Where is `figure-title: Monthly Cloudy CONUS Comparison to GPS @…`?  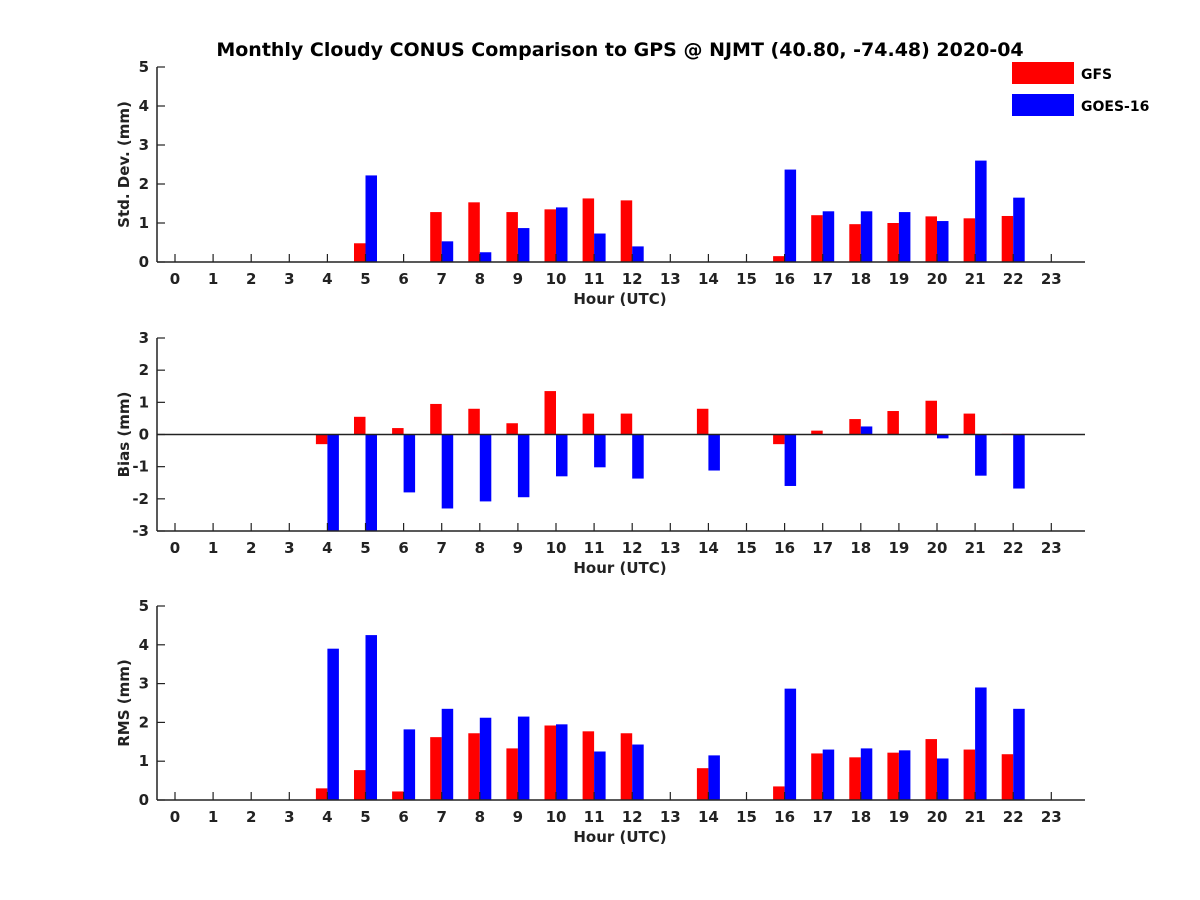
figure-title: Monthly Cloudy CONUS Comparison to GPS @… is located at coordinates (619, 50).